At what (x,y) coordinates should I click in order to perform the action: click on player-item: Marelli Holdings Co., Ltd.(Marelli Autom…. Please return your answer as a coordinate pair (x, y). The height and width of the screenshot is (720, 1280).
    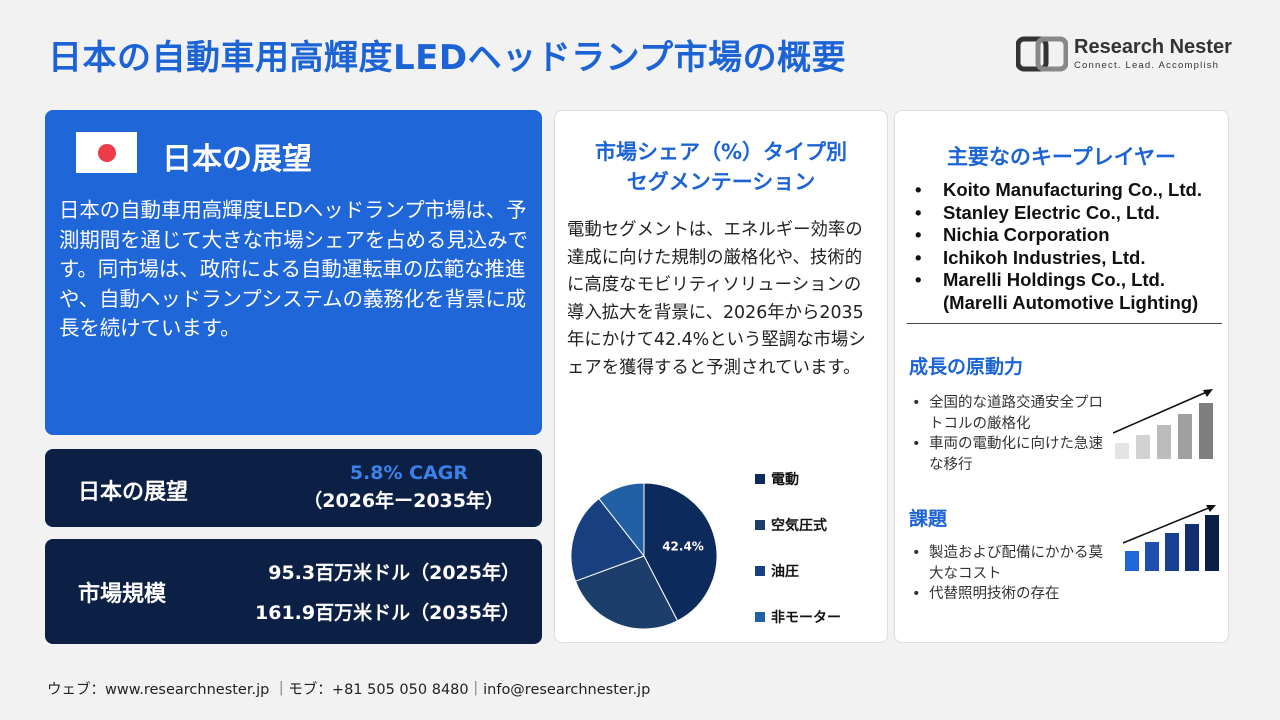
    Looking at the image, I should click on (1063, 291).